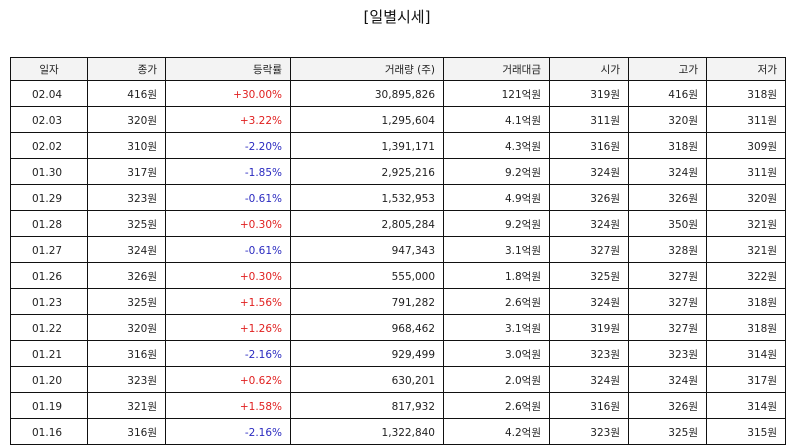 The image size is (794, 445). Describe the element at coordinates (49, 327) in the screenshot. I see `cell-date: 01.22` at that location.